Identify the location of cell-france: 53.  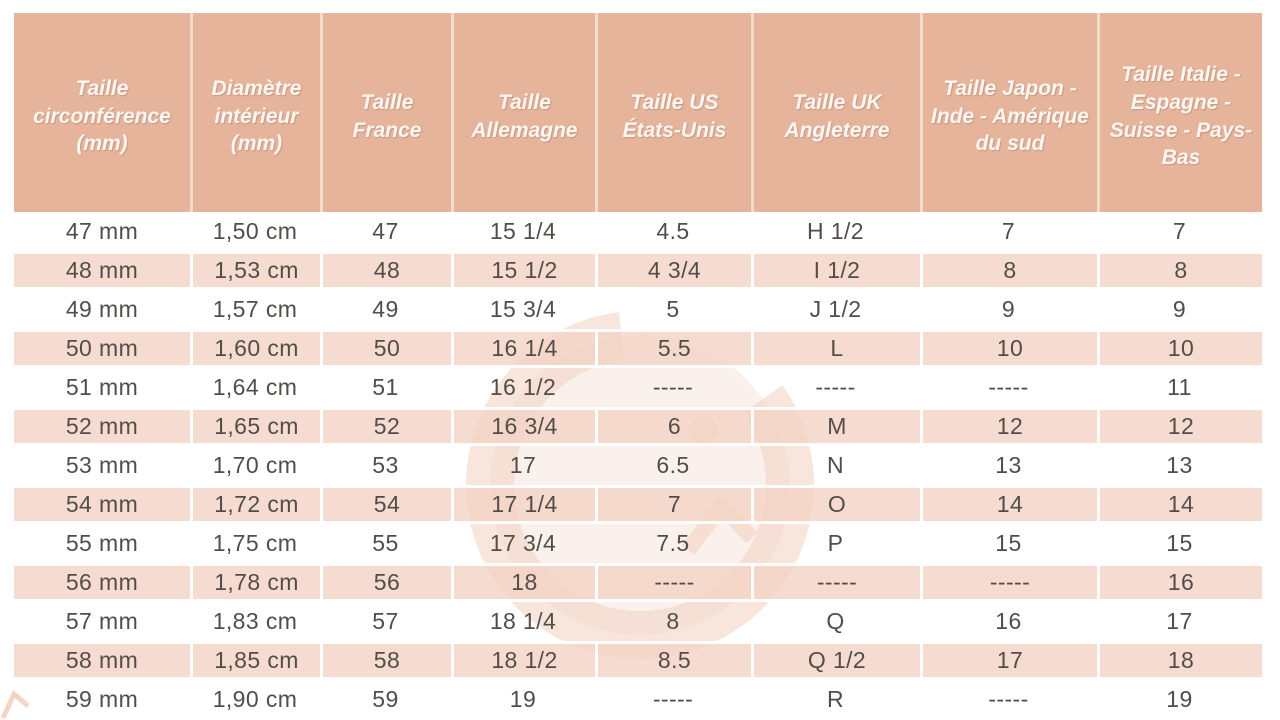
(385, 465).